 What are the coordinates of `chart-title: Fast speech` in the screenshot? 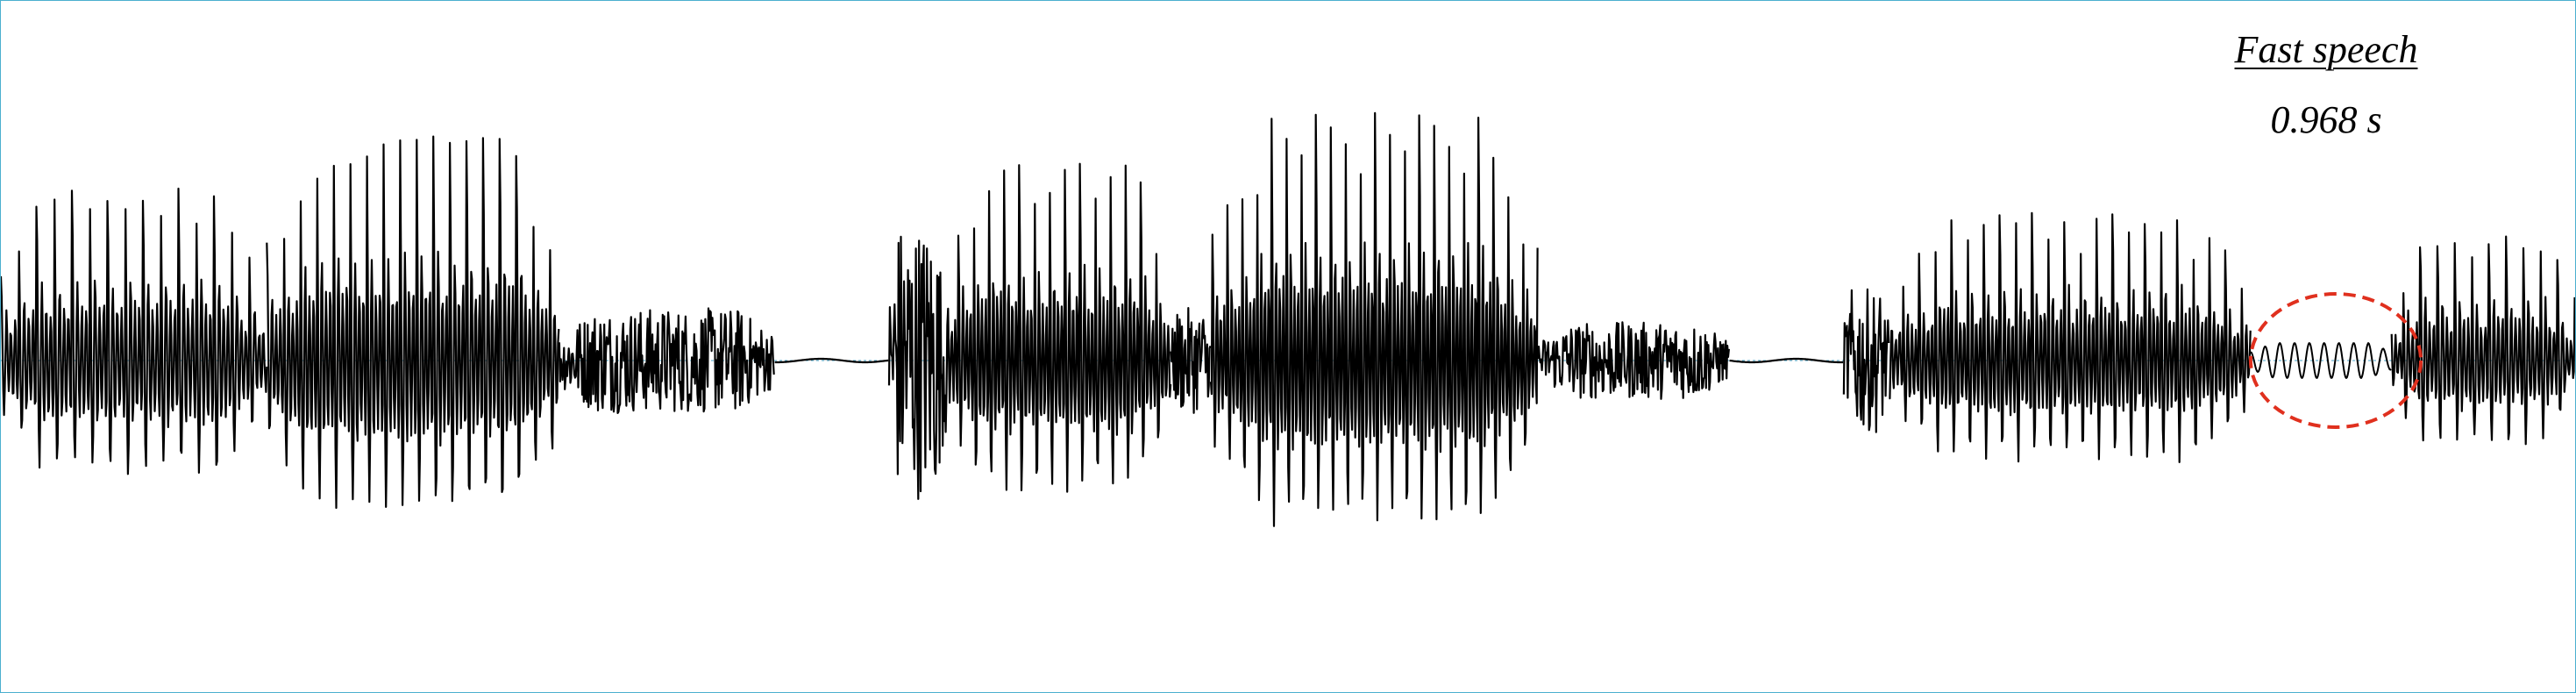 It's located at (2326, 49).